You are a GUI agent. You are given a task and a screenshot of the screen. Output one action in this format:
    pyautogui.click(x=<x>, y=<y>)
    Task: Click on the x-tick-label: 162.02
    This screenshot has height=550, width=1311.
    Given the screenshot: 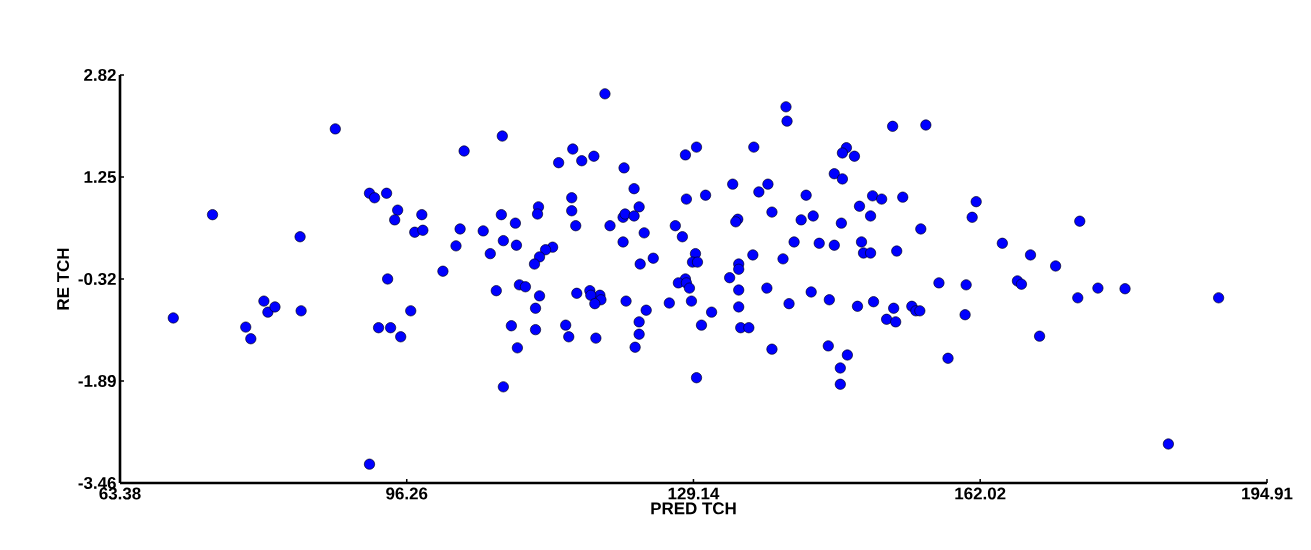 What is the action you would take?
    pyautogui.click(x=980, y=493)
    